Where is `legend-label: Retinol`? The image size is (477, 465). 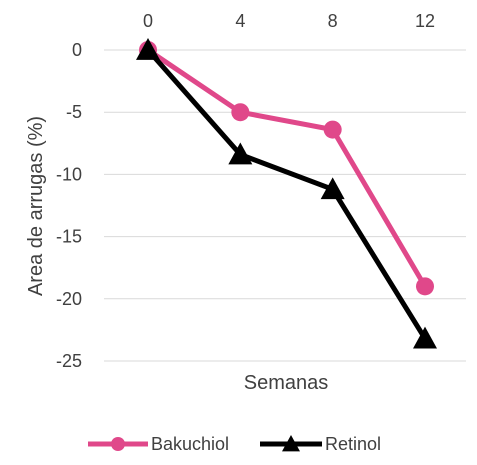 legend-label: Retinol is located at coordinates (353, 444).